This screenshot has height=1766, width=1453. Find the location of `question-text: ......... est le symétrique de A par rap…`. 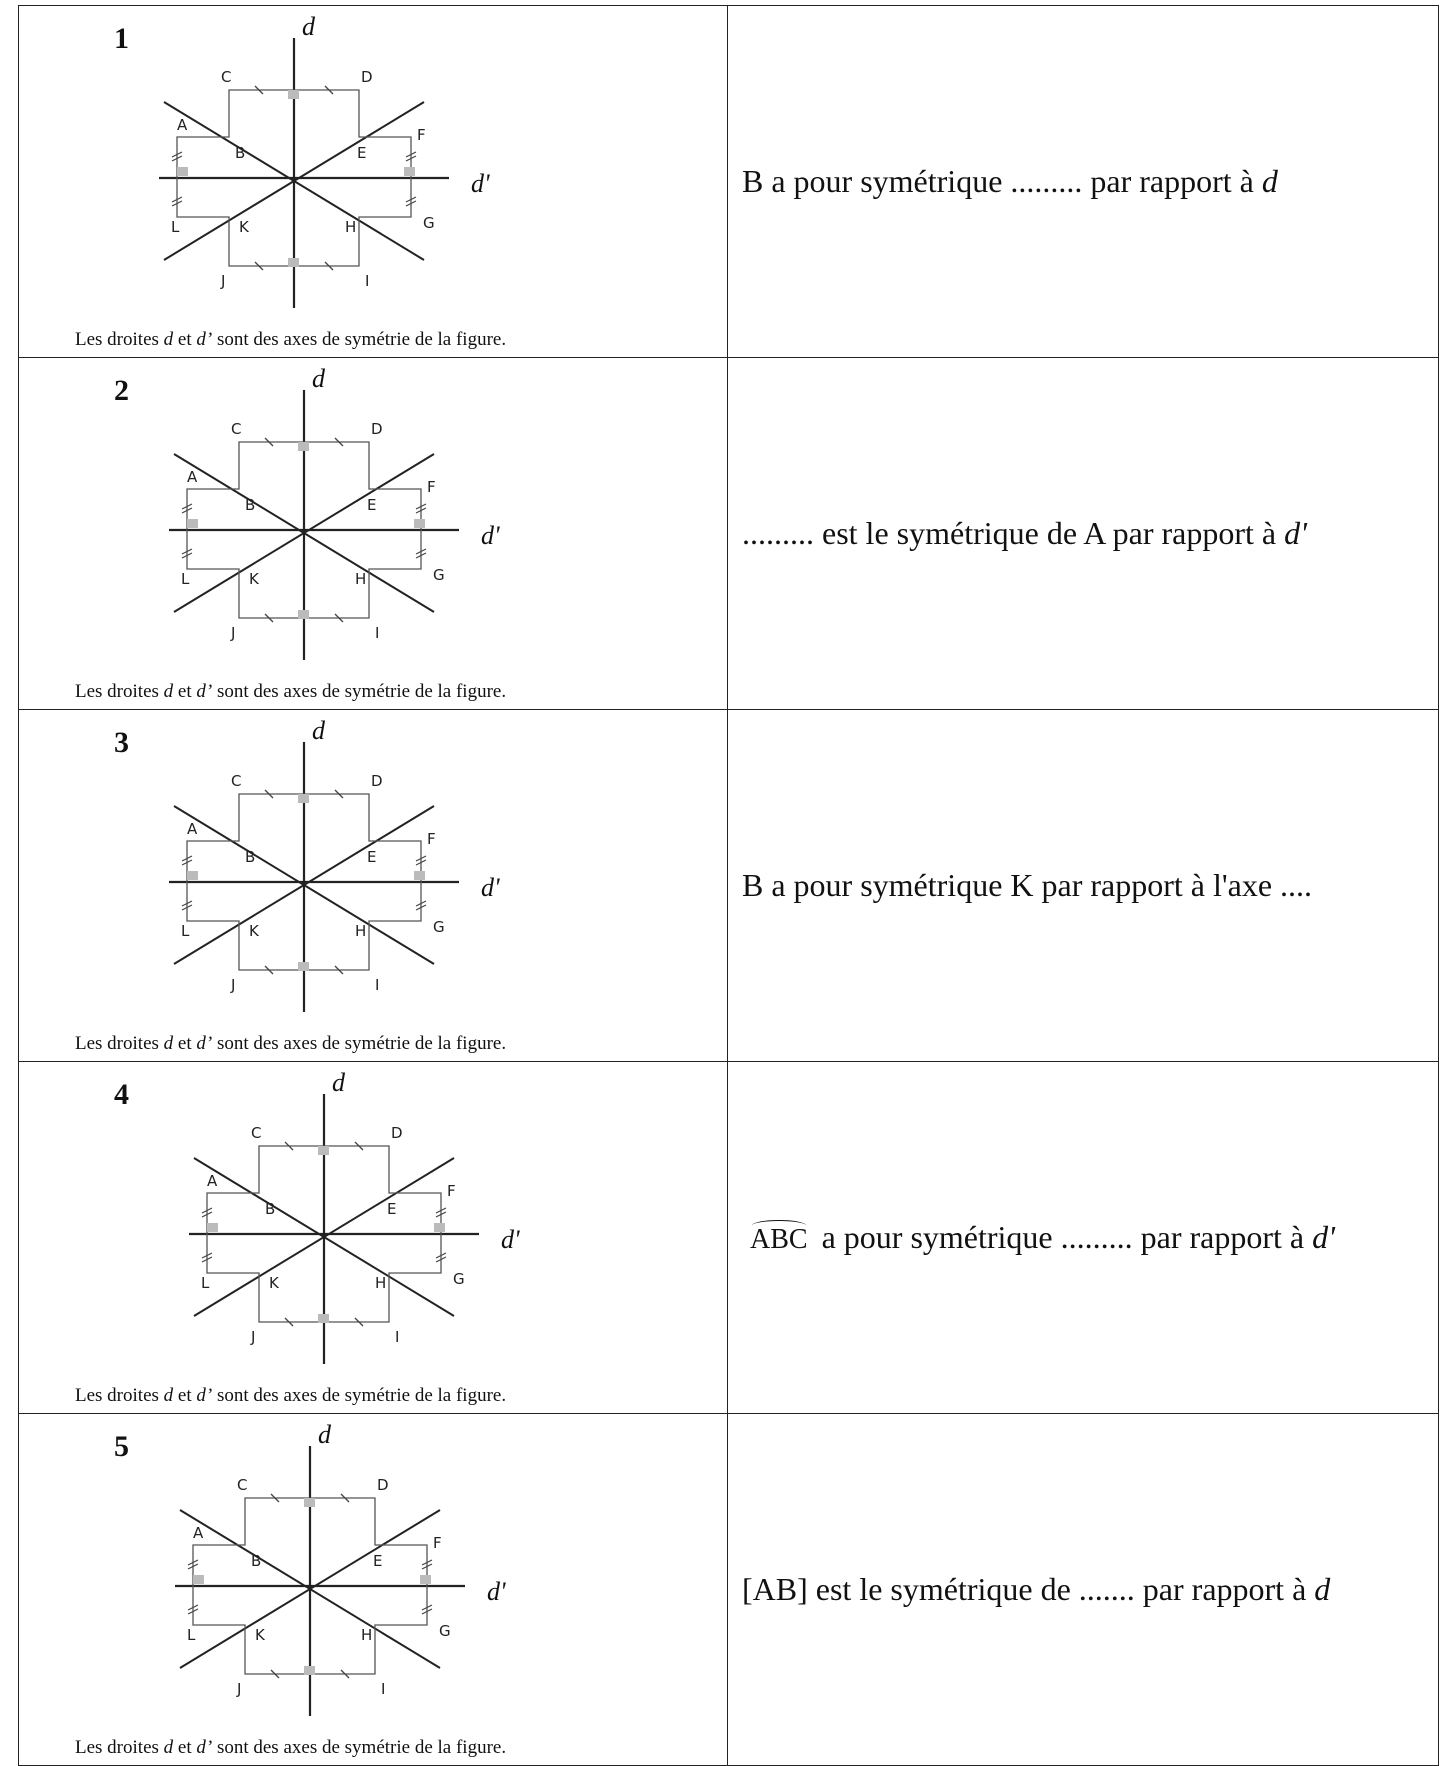

question-text: ......... est le symétrique de A par rap… is located at coordinates (1083, 533).